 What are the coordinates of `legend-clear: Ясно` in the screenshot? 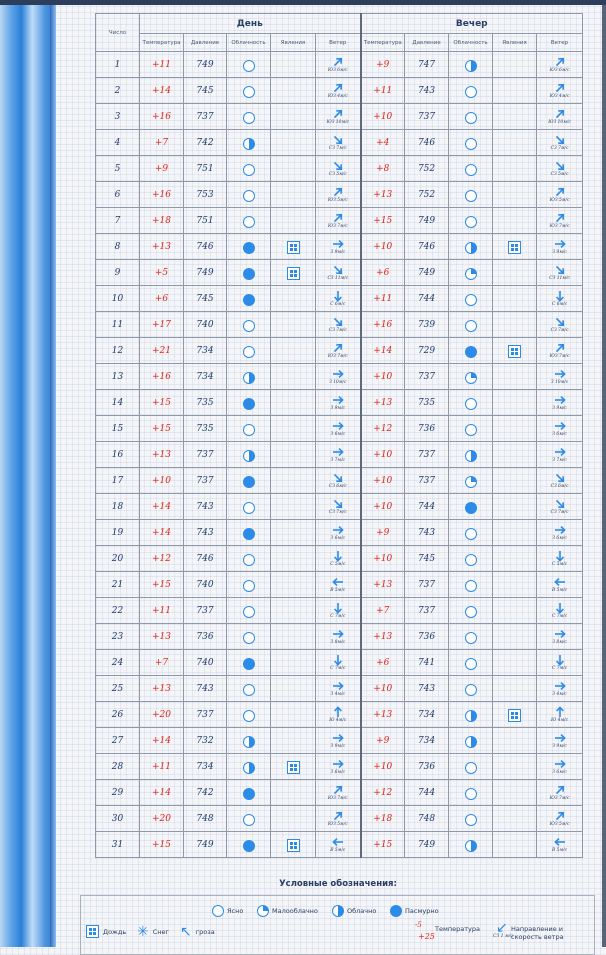 It's located at (227, 911).